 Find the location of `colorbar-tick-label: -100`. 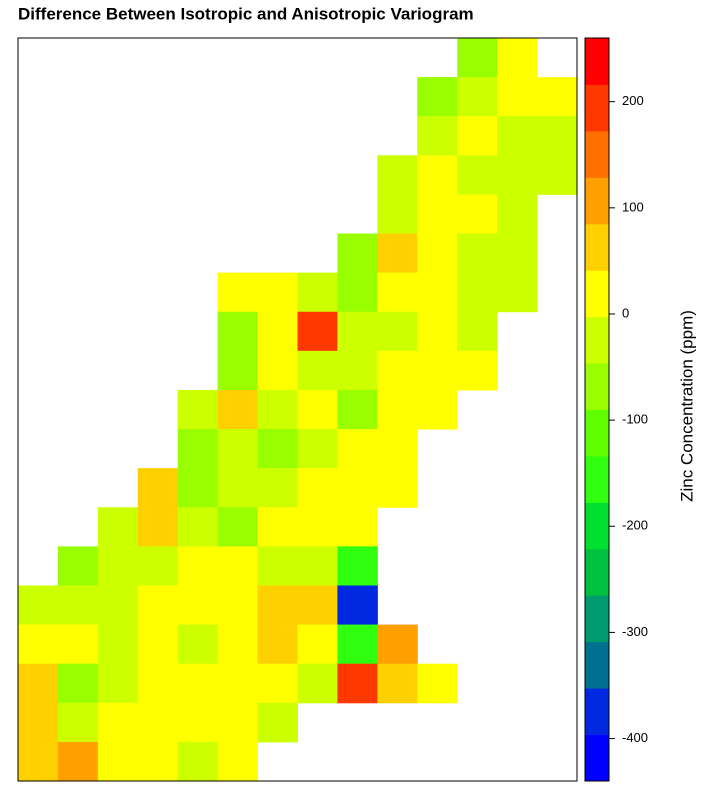

colorbar-tick-label: -100 is located at coordinates (635, 419).